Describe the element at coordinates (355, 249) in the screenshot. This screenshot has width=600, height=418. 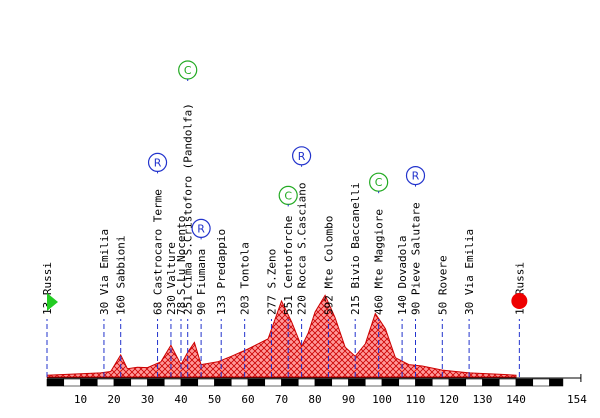
I see `location-label: 215 Bivio Baccanelli` at that location.